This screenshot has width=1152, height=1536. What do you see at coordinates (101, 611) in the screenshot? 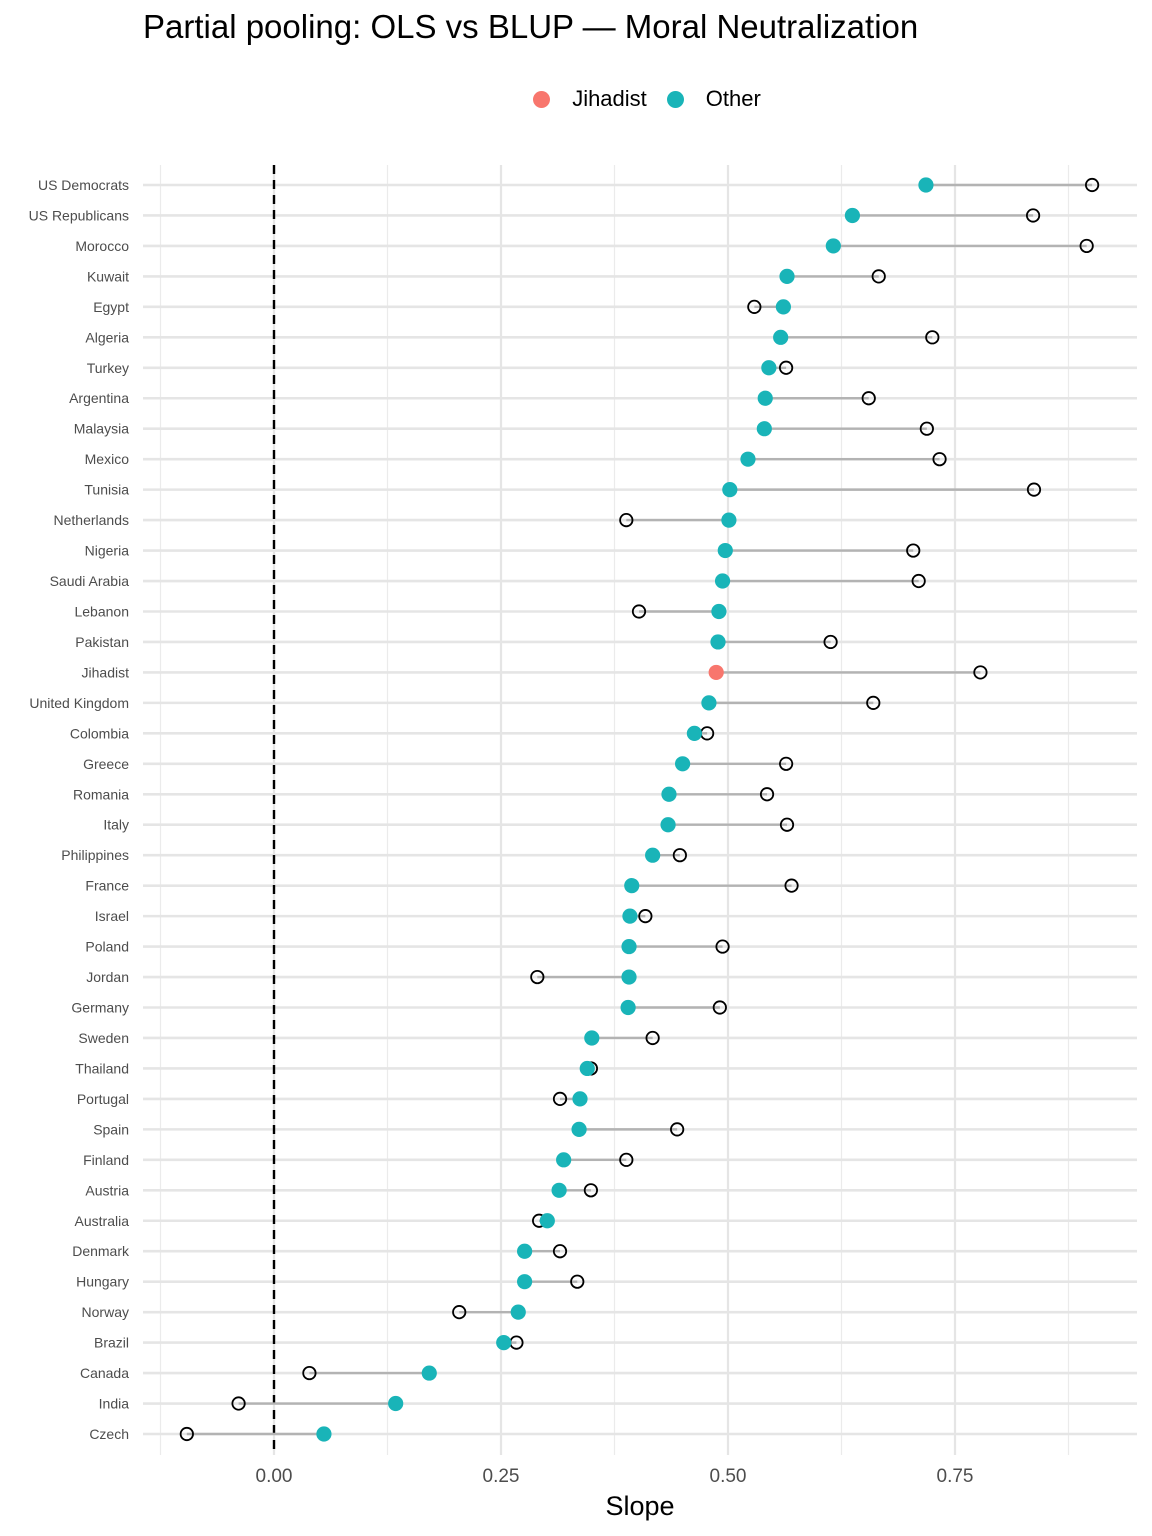
I see `y-tick-label: Lebanon` at bounding box center [101, 611].